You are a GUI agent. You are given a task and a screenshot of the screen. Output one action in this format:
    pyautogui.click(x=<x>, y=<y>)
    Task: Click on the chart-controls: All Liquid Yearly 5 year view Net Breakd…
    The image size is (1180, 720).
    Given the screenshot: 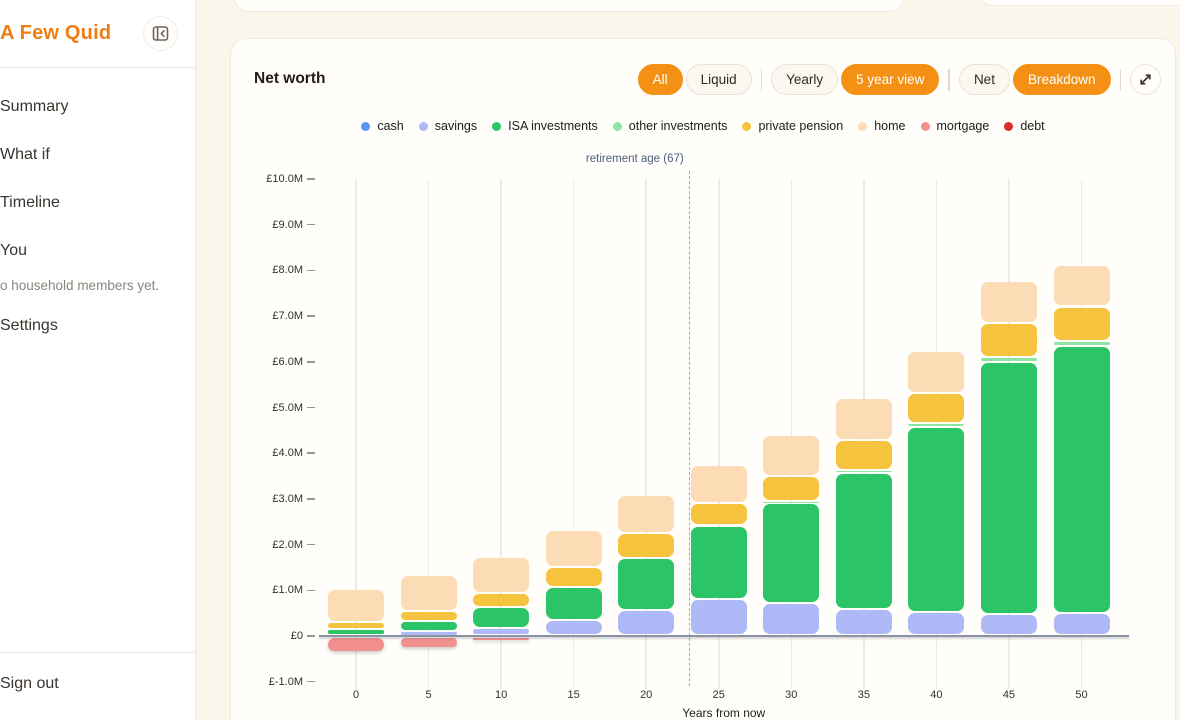 What is the action you would take?
    pyautogui.click(x=899, y=79)
    